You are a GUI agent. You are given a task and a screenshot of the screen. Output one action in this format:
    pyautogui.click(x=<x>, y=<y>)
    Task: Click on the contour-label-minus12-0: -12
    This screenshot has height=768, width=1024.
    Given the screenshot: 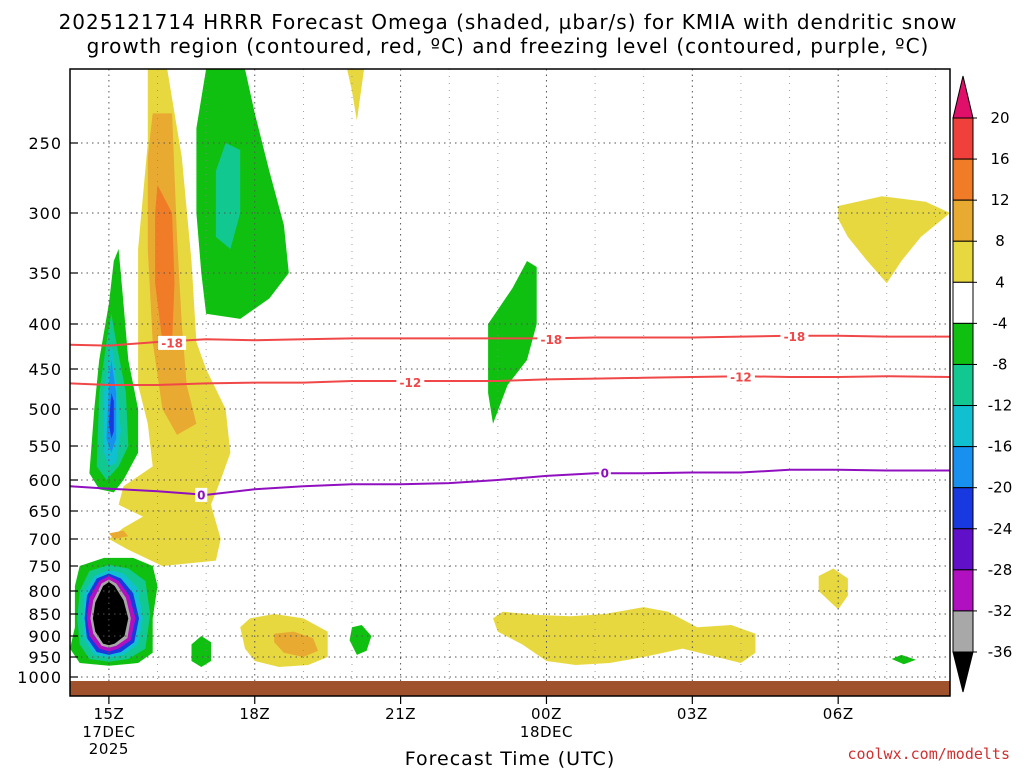 What is the action you would take?
    pyautogui.click(x=410, y=383)
    